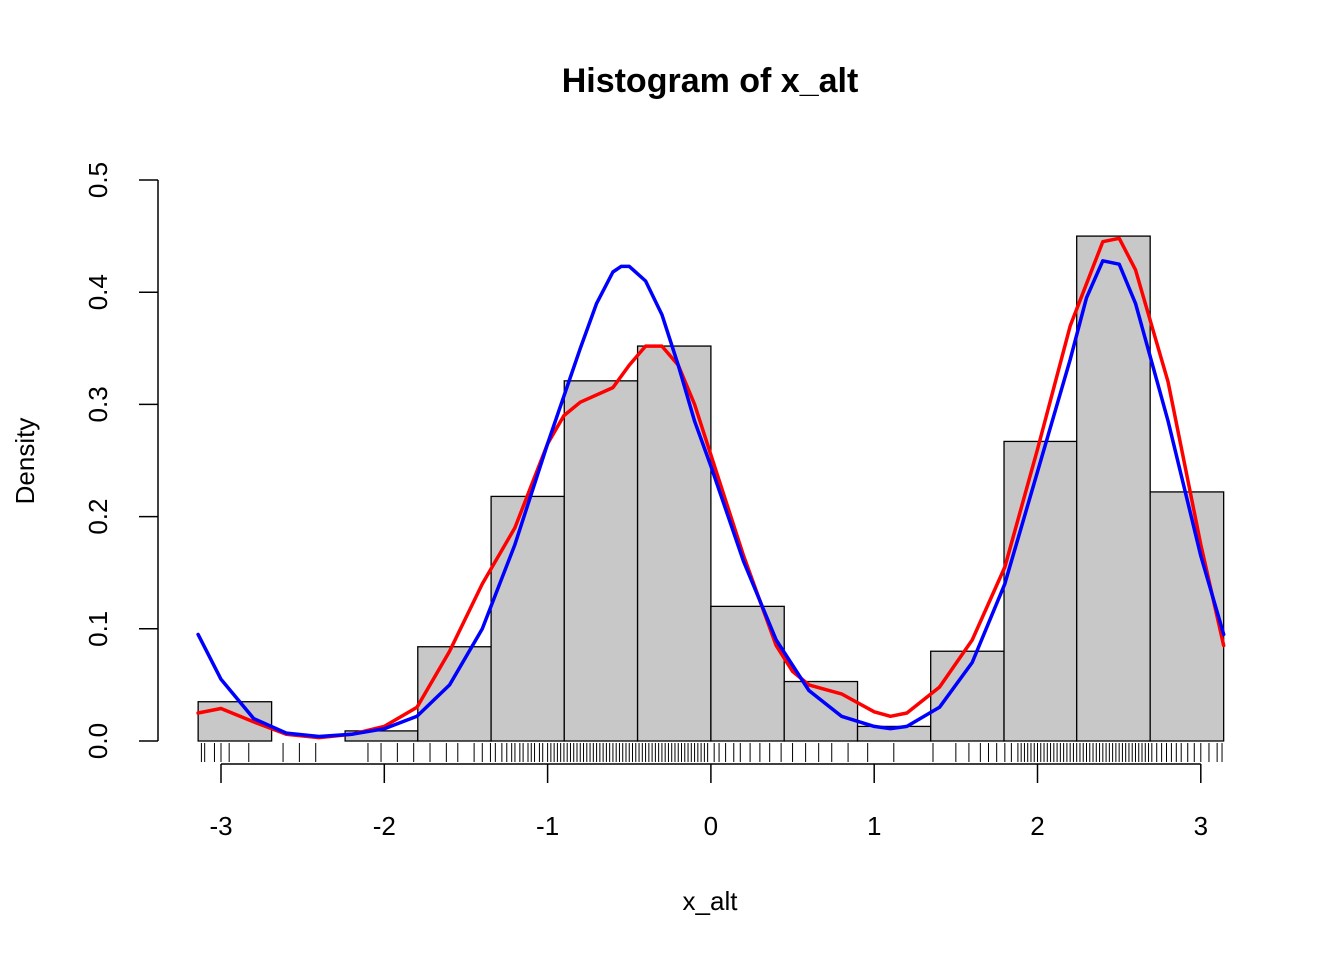 The image size is (1344, 960). Describe the element at coordinates (547, 826) in the screenshot. I see `x-tick-label: -1` at that location.